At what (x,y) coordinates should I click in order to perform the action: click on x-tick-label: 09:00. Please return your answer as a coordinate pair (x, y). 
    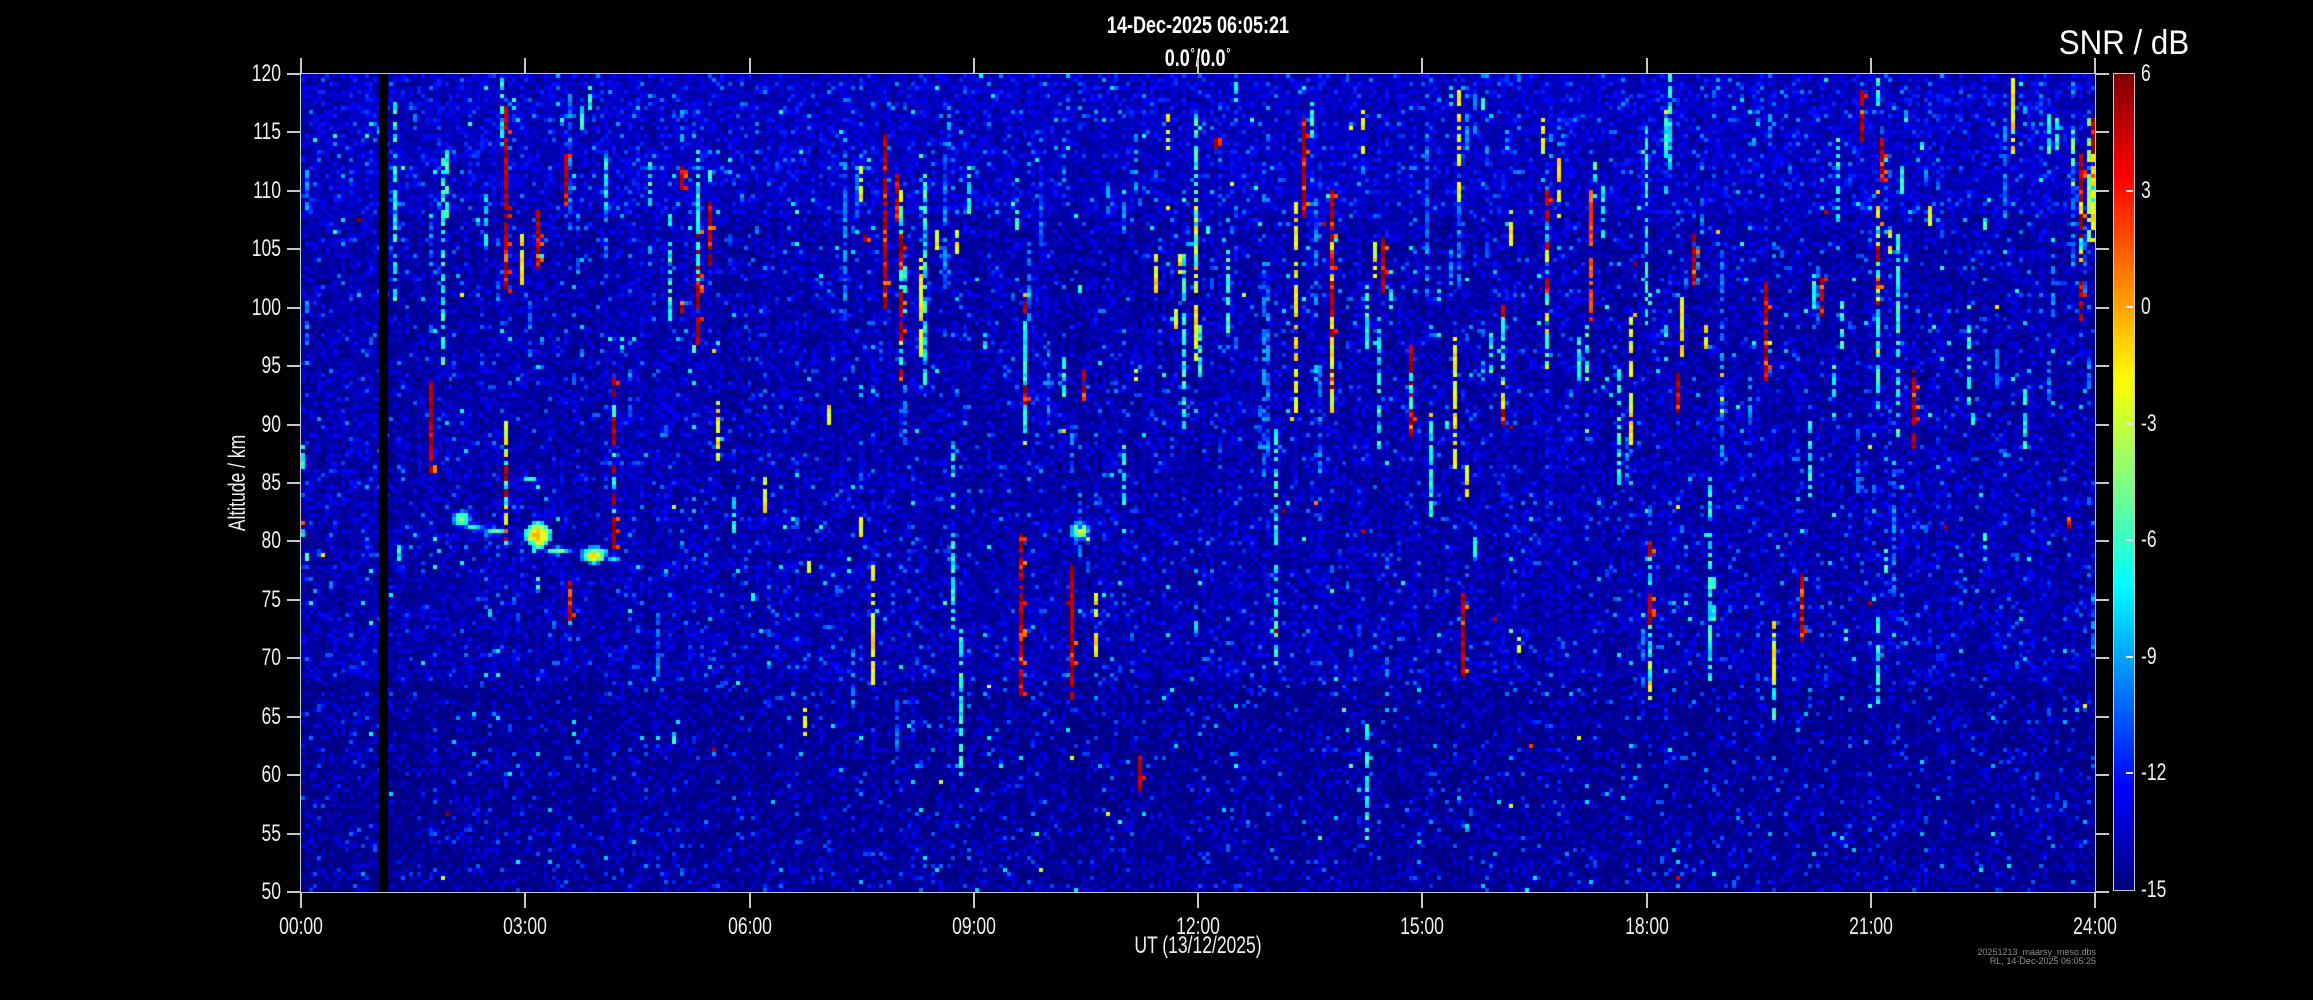
    Looking at the image, I should click on (973, 926).